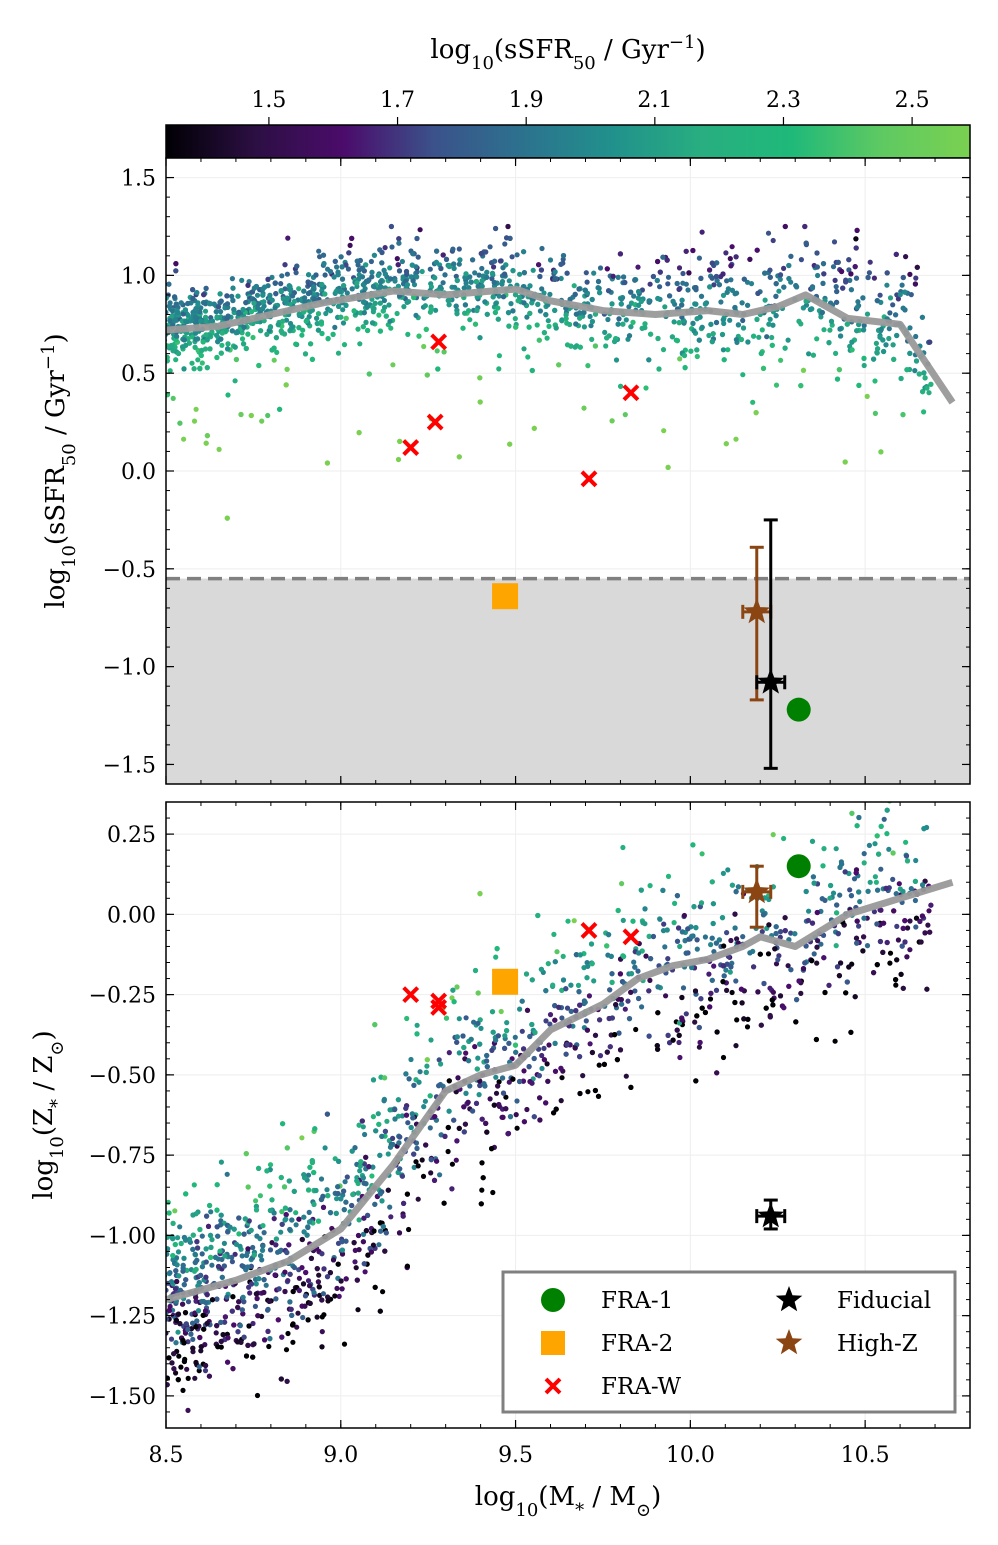 The width and height of the screenshot is (998, 1545). I want to click on ytick-label: 1.5, so click(138, 179).